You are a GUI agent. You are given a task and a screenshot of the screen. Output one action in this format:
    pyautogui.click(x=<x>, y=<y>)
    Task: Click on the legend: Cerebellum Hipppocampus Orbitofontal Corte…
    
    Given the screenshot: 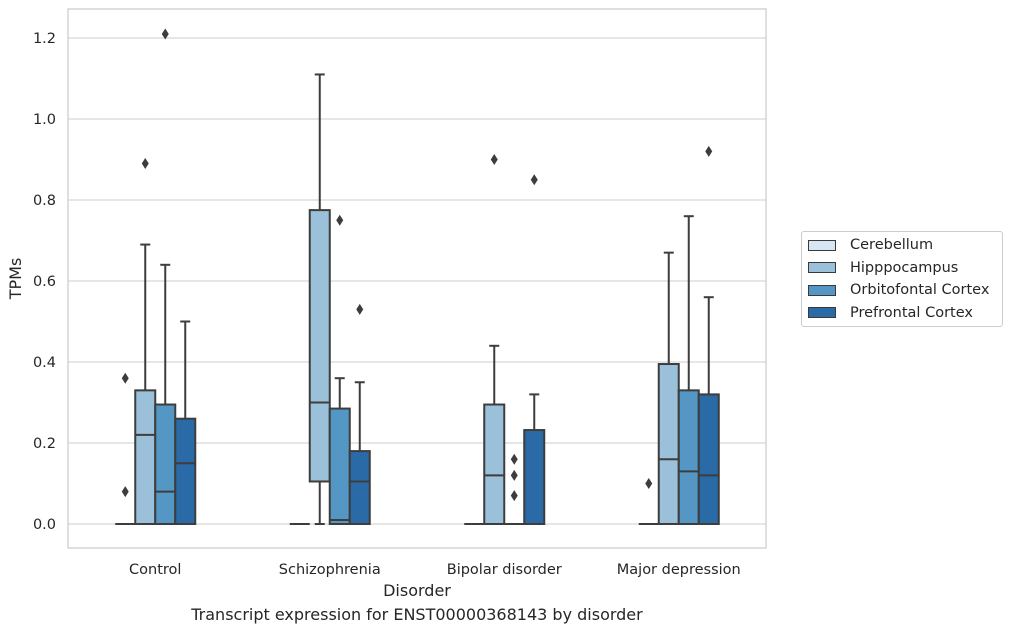 What is the action you would take?
    pyautogui.click(x=902, y=279)
    